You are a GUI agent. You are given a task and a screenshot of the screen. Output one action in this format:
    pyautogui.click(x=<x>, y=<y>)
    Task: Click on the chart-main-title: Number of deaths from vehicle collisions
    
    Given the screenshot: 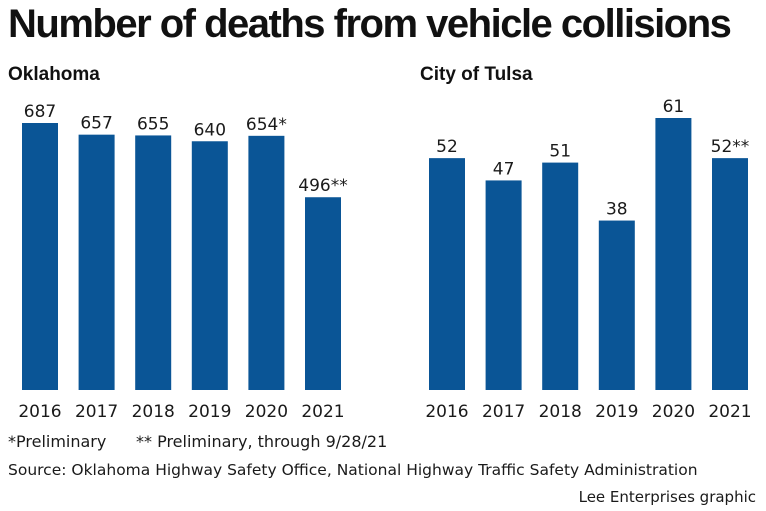 What is the action you would take?
    pyautogui.click(x=370, y=24)
    